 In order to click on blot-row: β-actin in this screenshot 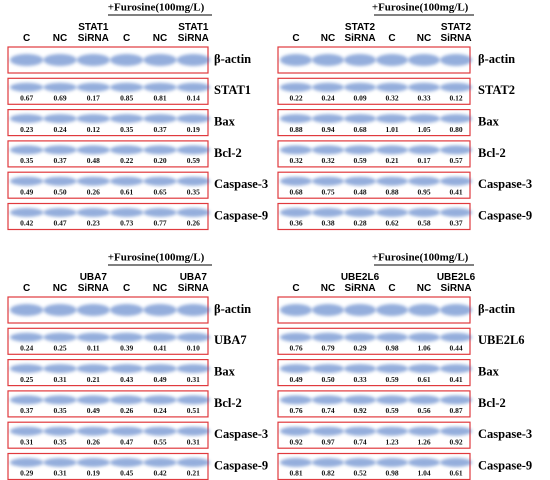, I will do `click(129, 310)`.